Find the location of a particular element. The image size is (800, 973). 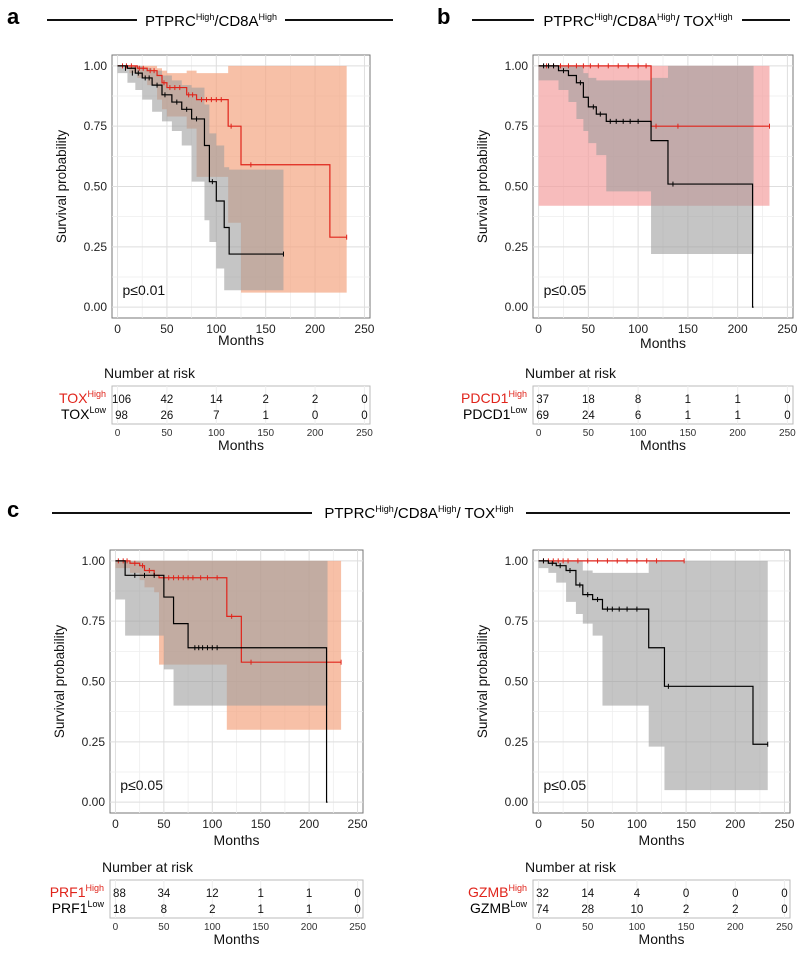

risk-row-label-low: PDCD1Low is located at coordinates (495, 413).